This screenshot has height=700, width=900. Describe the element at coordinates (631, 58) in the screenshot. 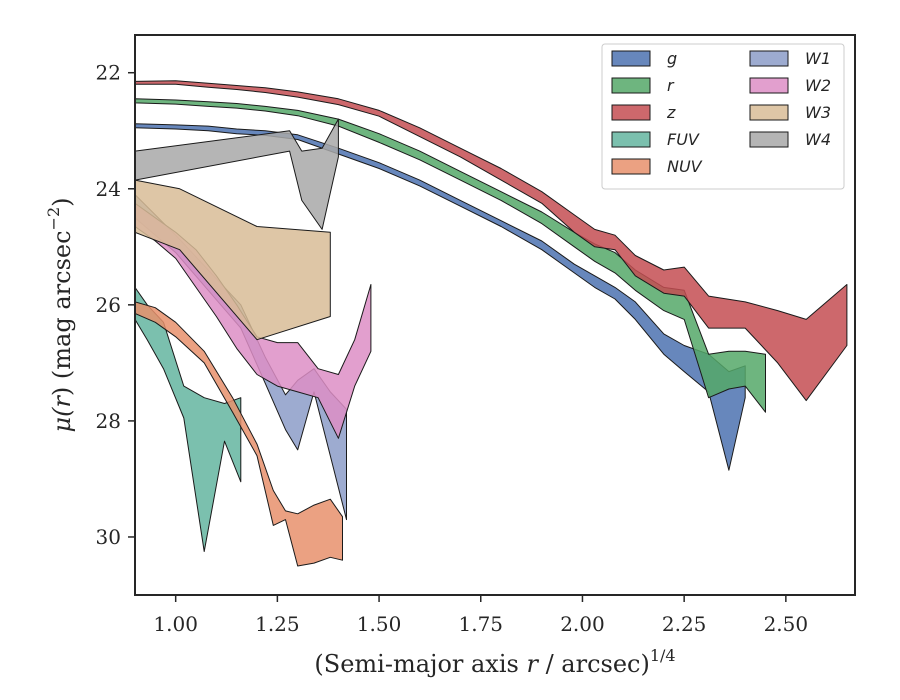

I see `legend-swatch-g` at that location.